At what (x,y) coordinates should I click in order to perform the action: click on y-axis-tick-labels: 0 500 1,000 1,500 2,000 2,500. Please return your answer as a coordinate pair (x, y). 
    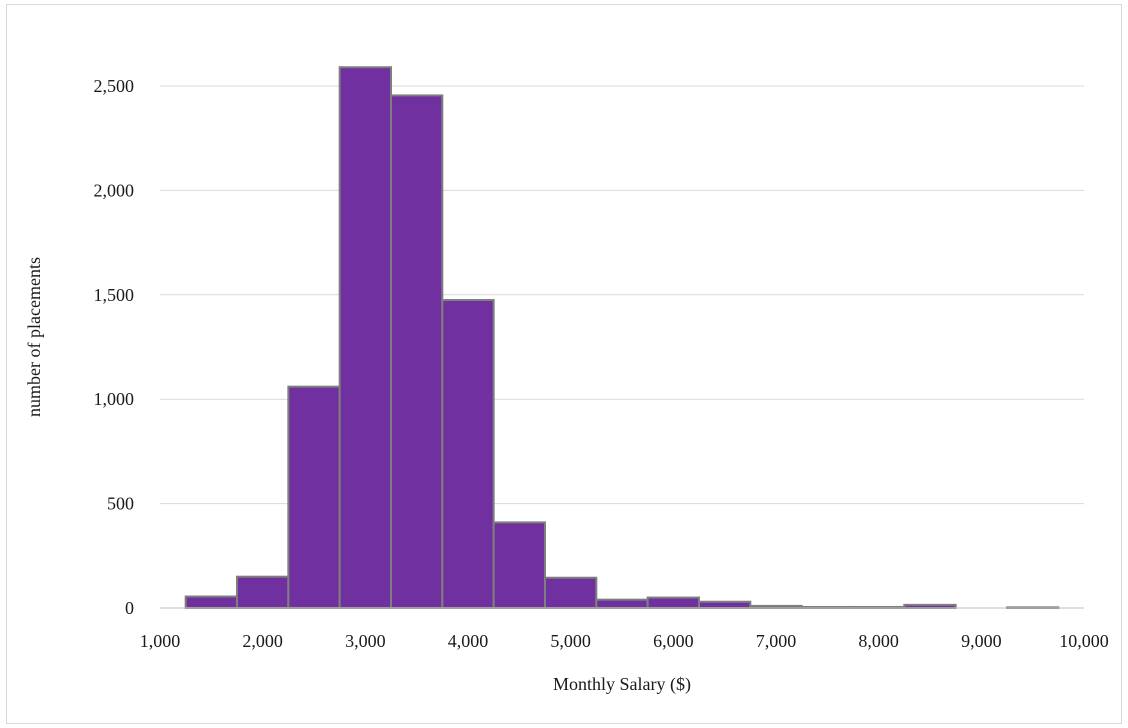
    Looking at the image, I should click on (114, 347).